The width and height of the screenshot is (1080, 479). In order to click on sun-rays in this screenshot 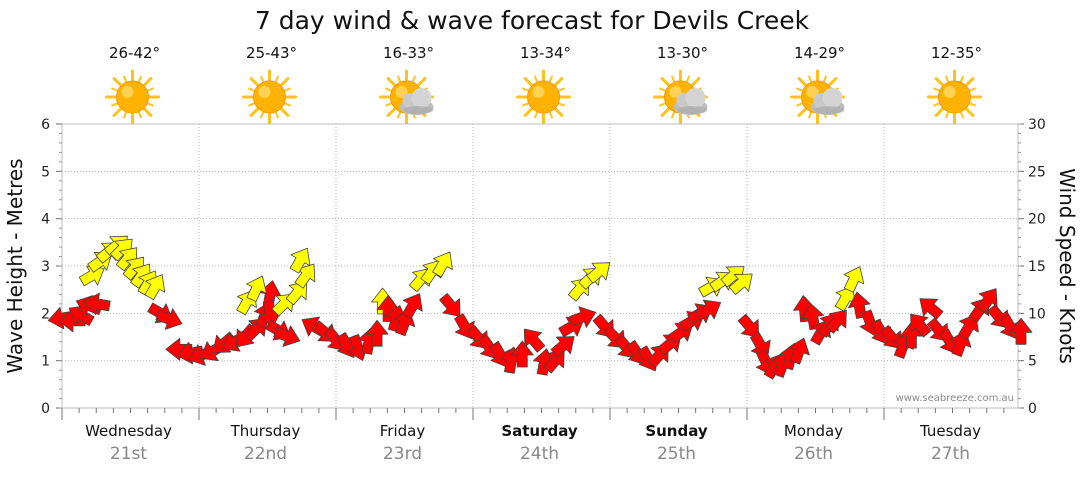, I will do `click(954, 97)`.